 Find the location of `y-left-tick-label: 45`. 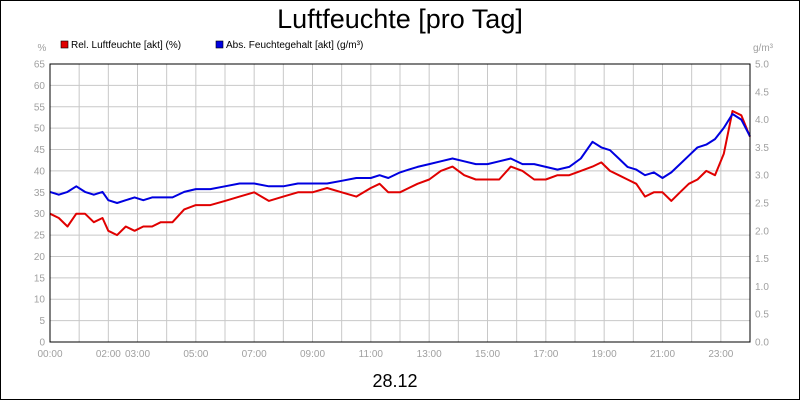

y-left-tick-label: 45 is located at coordinates (40, 150).